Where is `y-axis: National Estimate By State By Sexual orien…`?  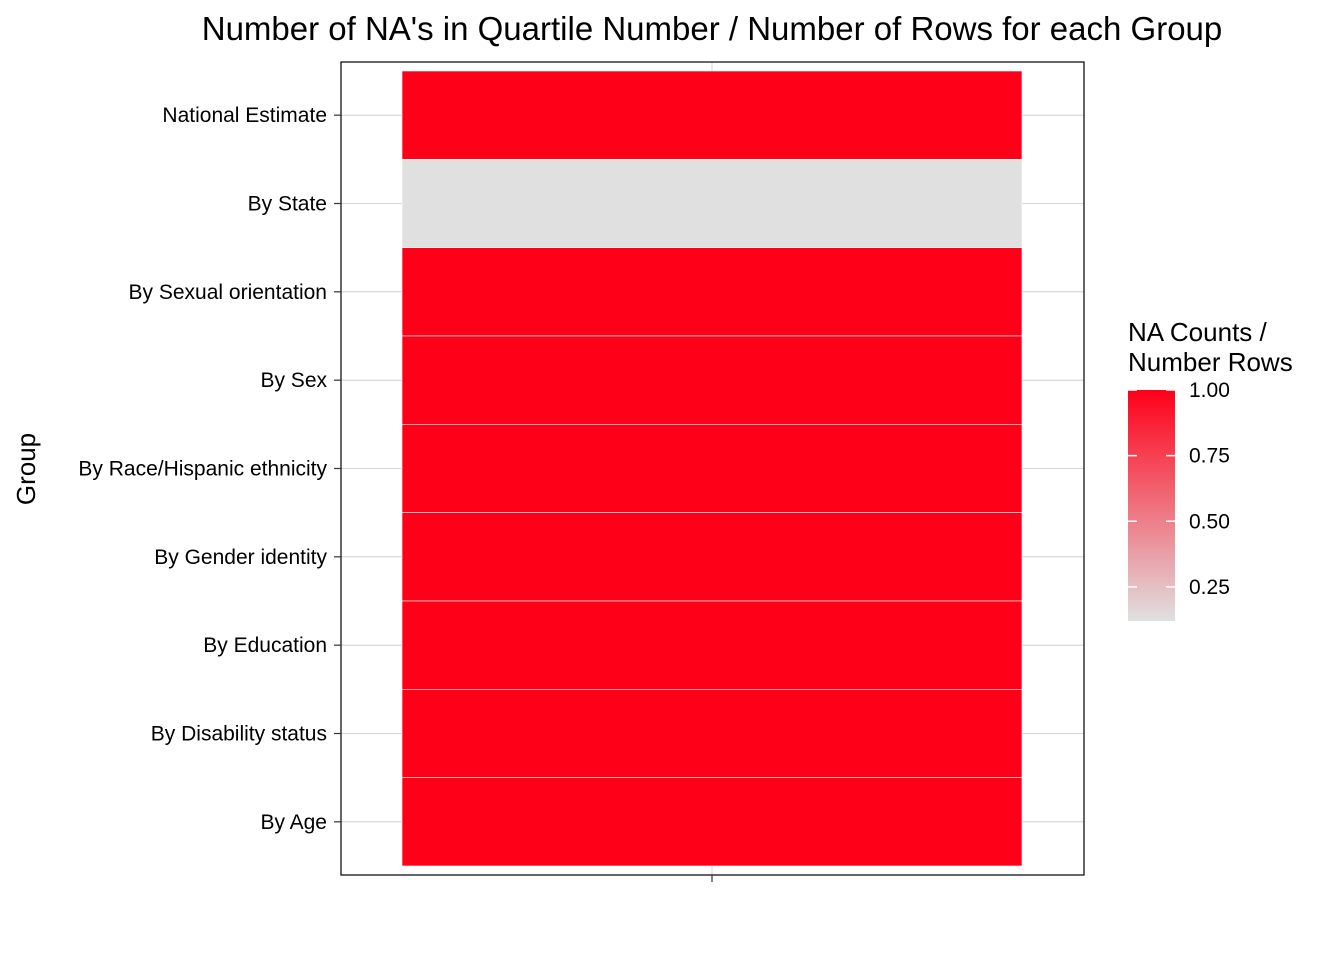
y-axis: National Estimate By State By Sexual orien… is located at coordinates (209, 469).